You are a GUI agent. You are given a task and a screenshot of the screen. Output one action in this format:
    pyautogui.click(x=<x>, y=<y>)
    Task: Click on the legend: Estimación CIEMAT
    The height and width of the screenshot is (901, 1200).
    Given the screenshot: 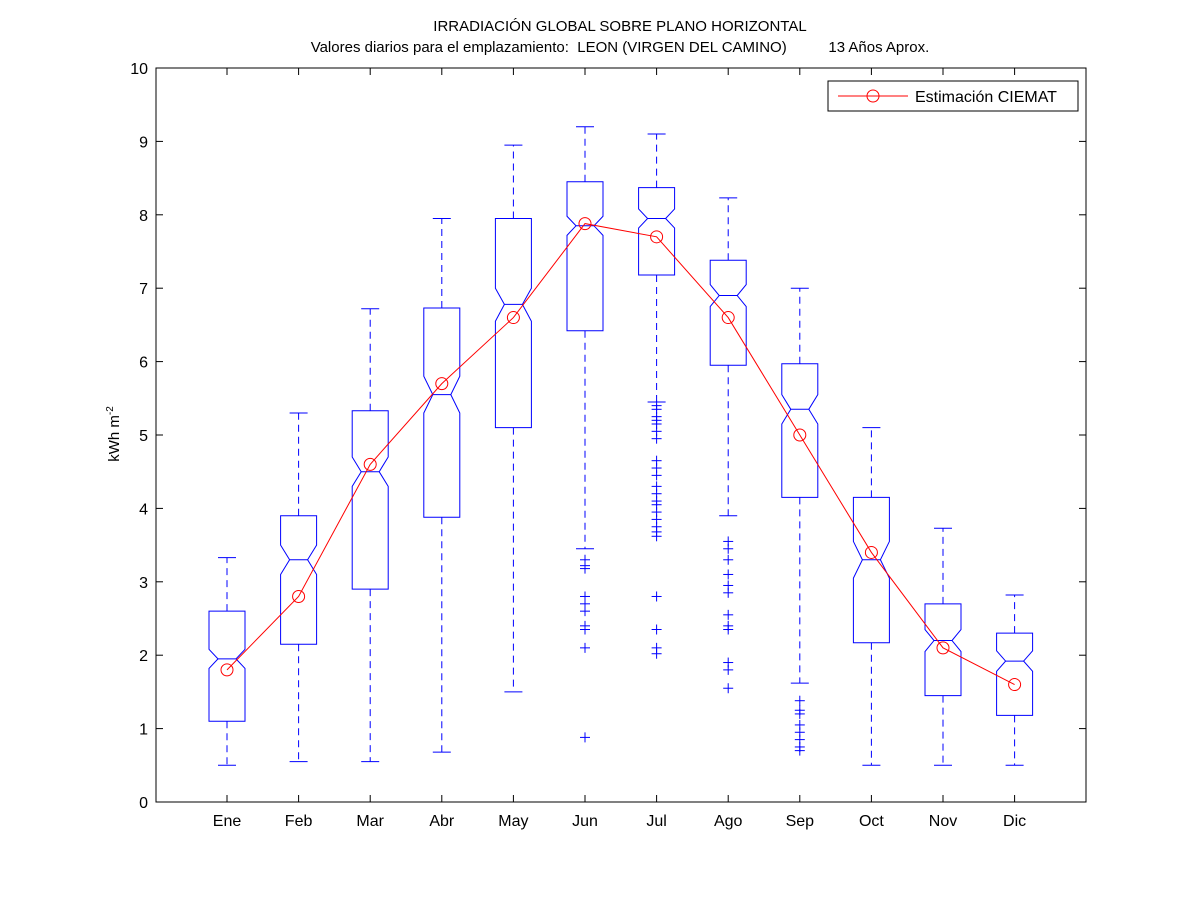 What is the action you would take?
    pyautogui.click(x=953, y=96)
    